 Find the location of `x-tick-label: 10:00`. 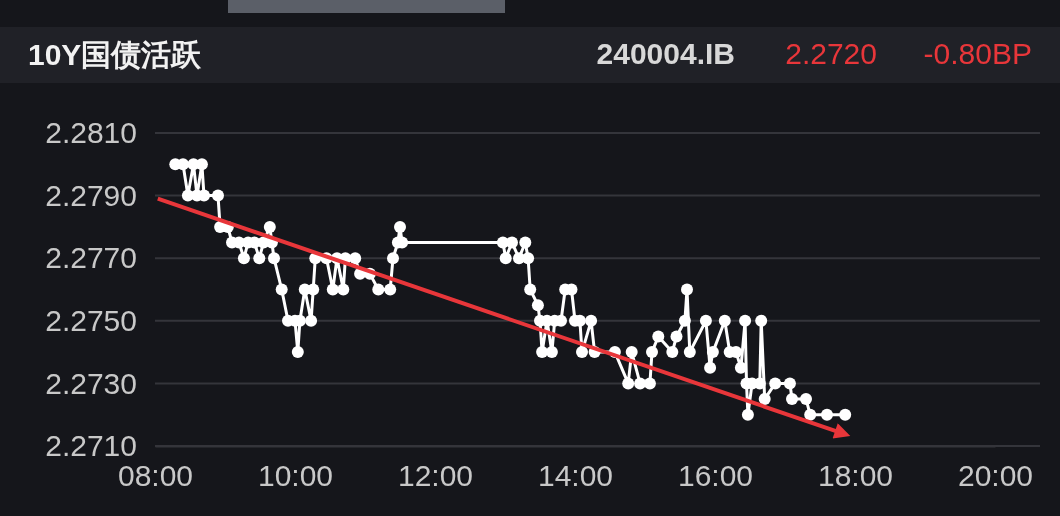

x-tick-label: 10:00 is located at coordinates (295, 475).